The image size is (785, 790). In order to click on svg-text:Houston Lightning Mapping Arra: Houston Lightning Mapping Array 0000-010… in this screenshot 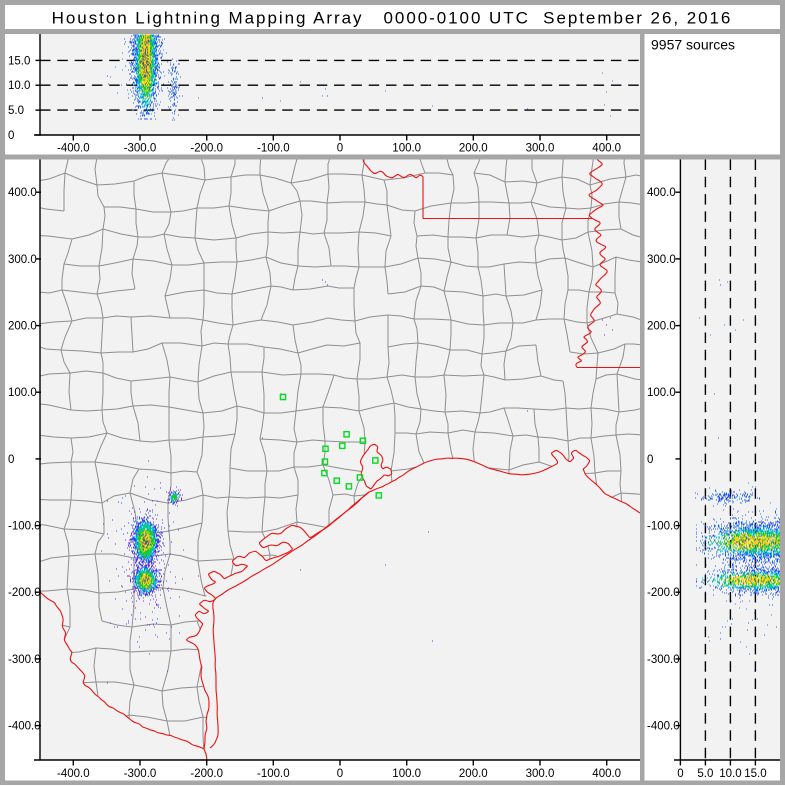, I will do `click(392, 17)`.